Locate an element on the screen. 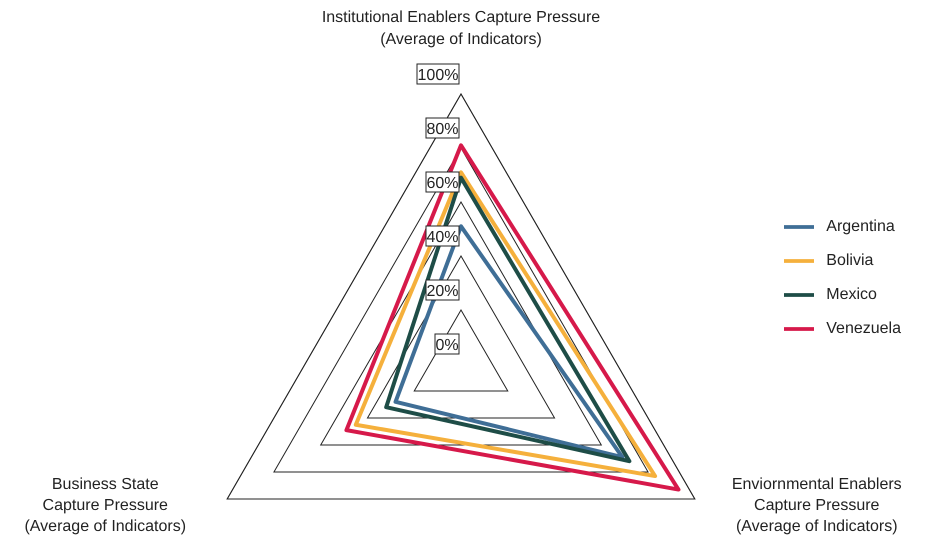 This screenshot has width=929, height=548. y-tick-label: 100% is located at coordinates (438, 75).